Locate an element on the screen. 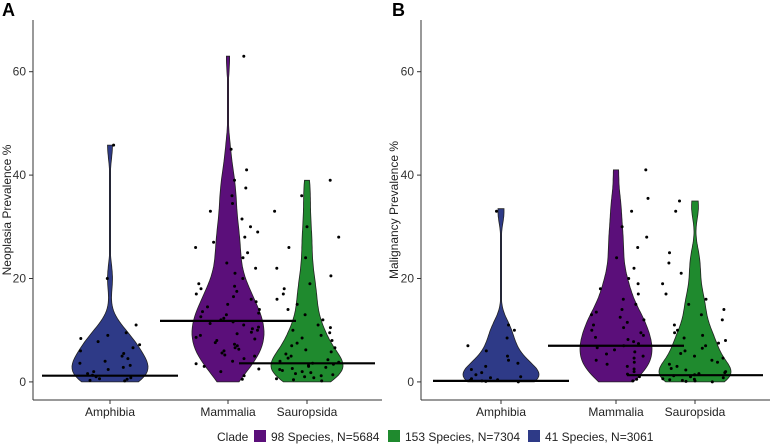 This screenshot has height=445, width=772. y-tick-label-a: 40 is located at coordinates (20, 175).